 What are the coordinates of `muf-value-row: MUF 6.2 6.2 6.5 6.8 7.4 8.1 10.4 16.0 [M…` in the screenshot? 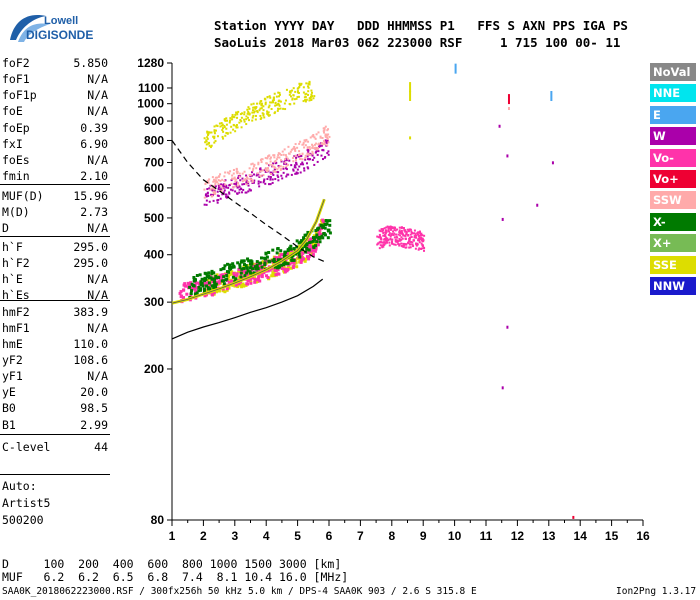 It's located at (175, 577).